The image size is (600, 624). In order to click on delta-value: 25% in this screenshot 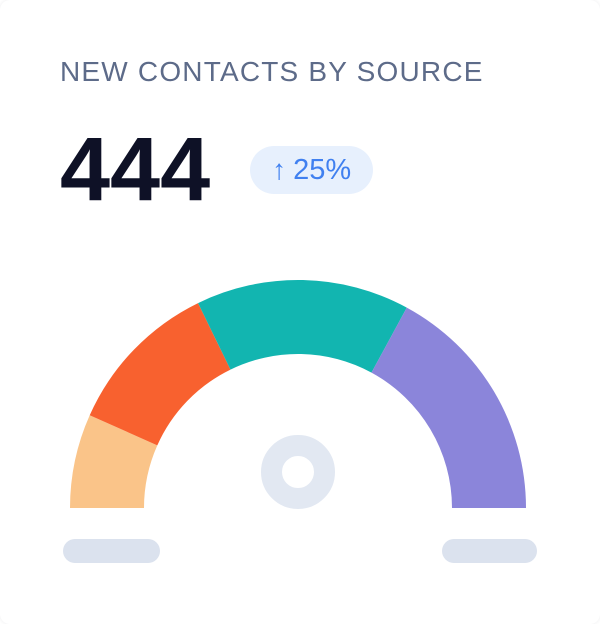, I will do `click(322, 169)`.